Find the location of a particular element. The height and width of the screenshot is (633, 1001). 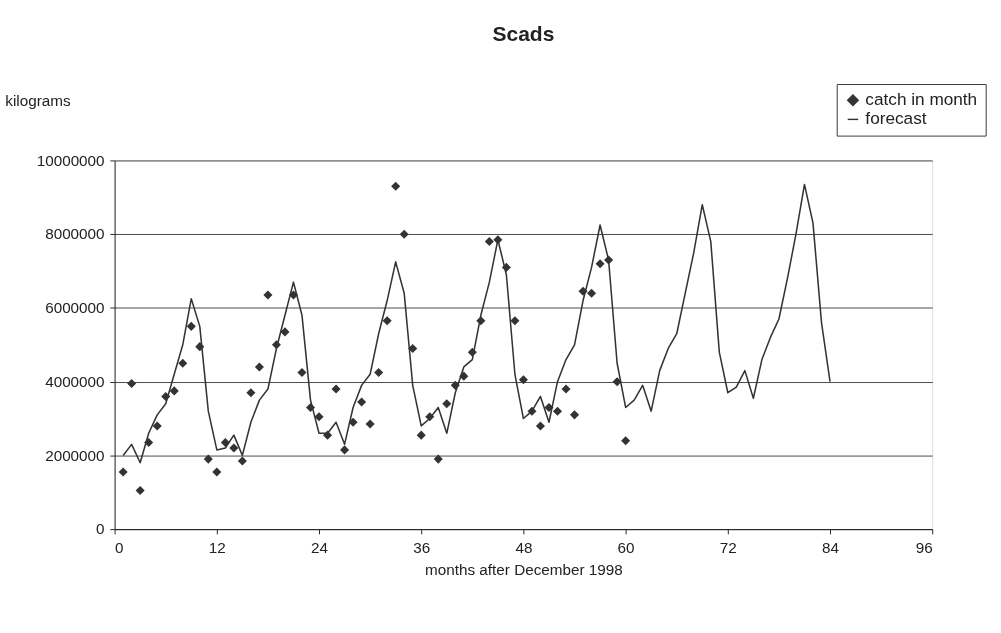

chart-title: Scads is located at coordinates (523, 33).